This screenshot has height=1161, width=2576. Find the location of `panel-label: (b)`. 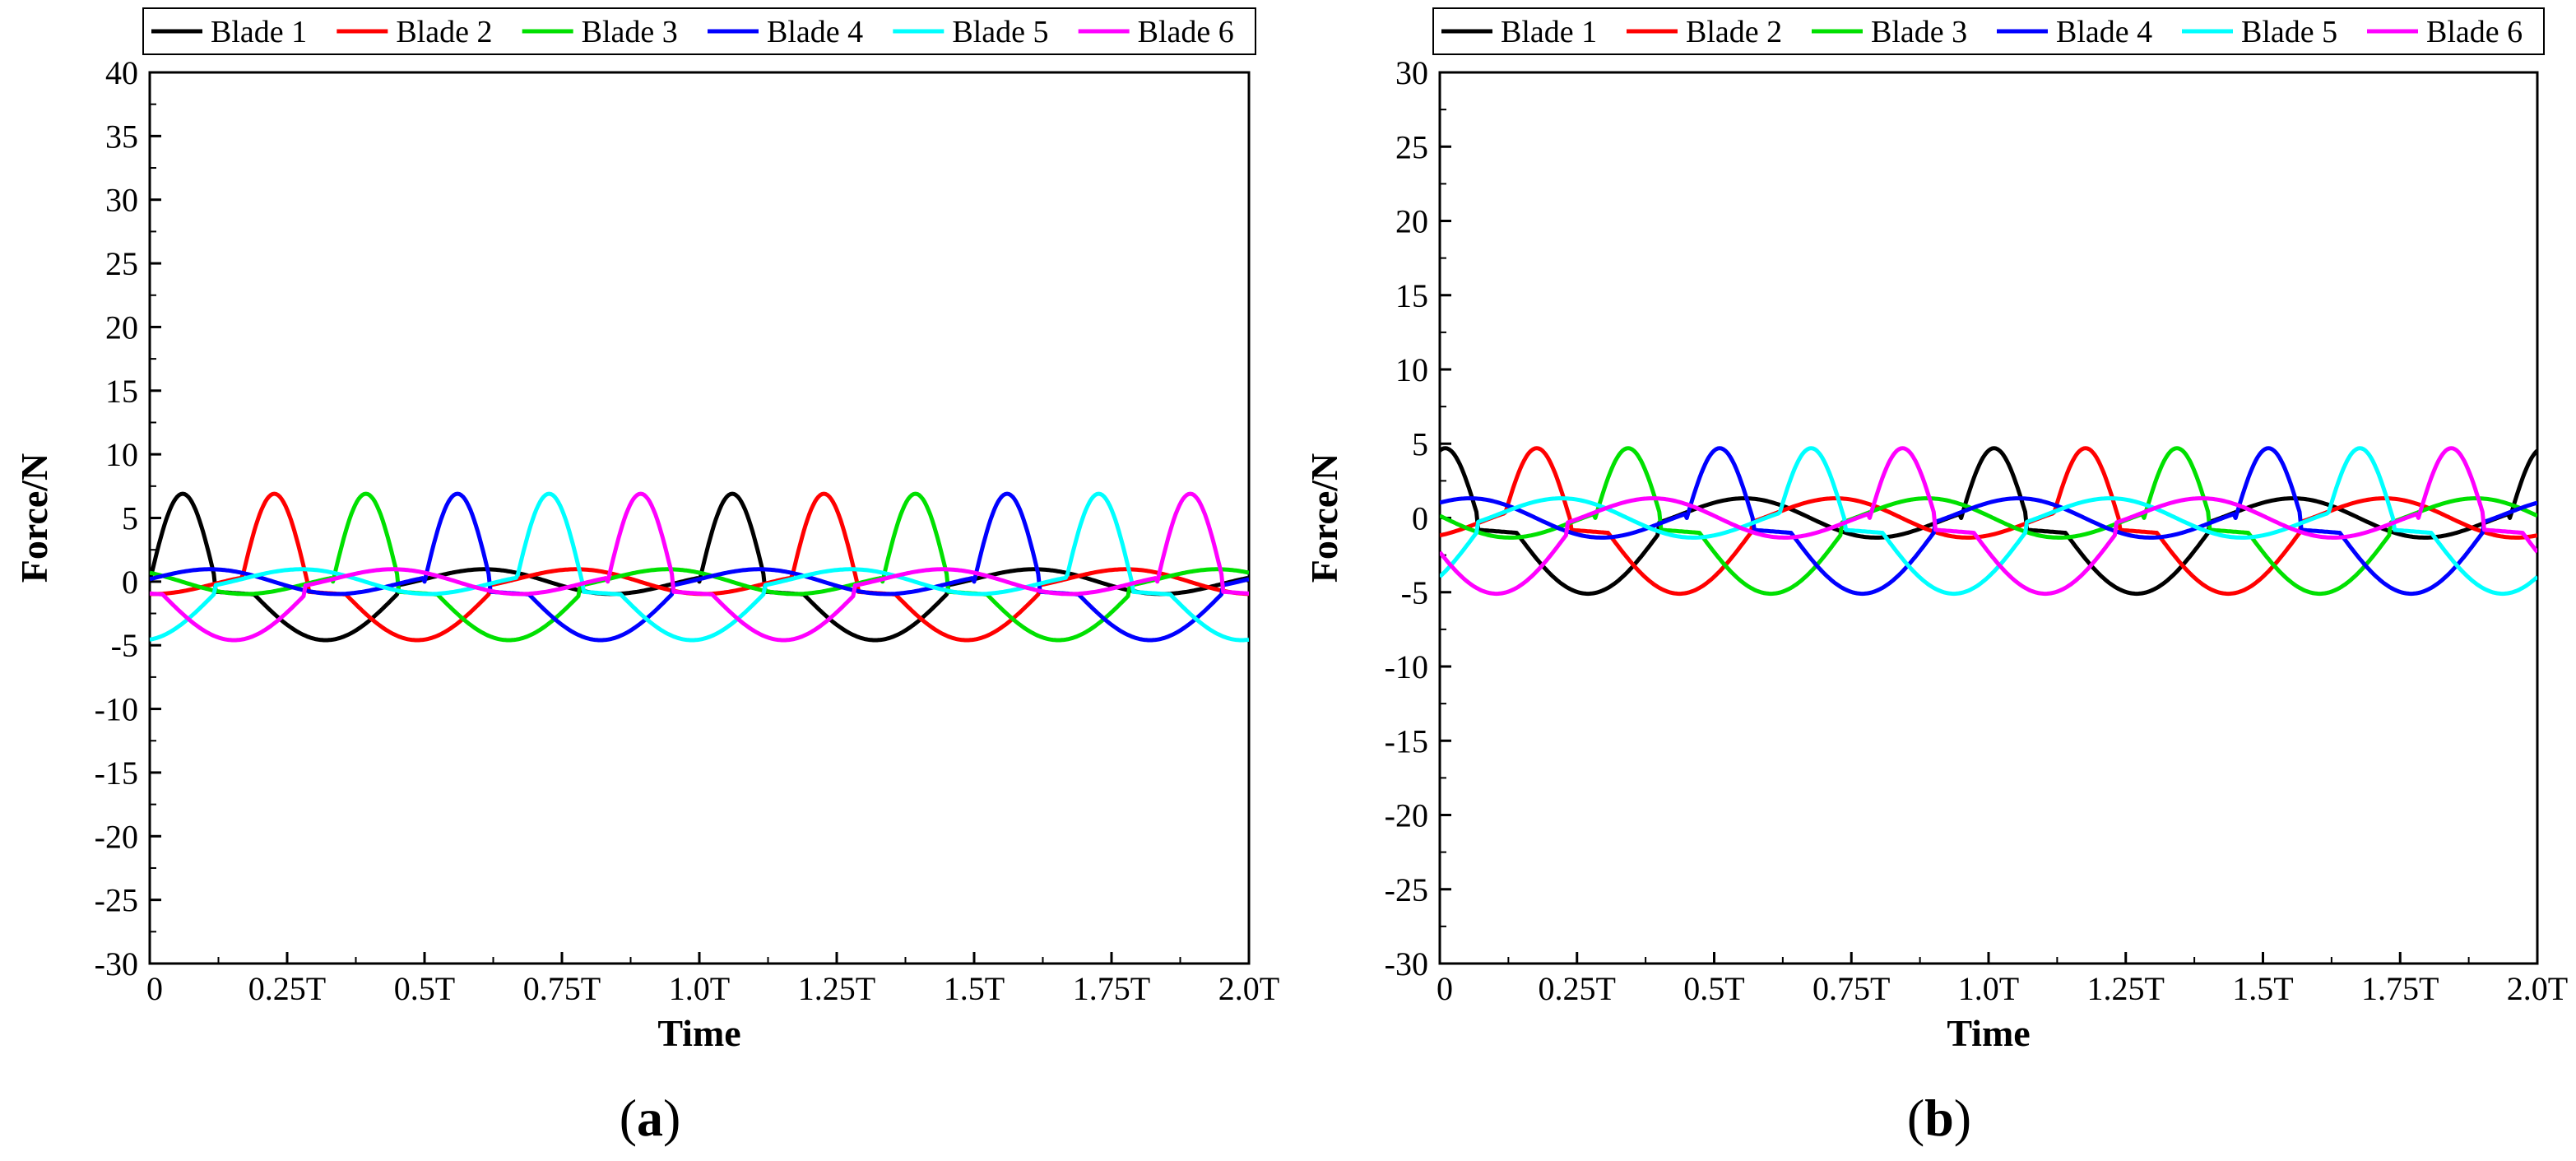

panel-label: (b) is located at coordinates (1939, 1118).